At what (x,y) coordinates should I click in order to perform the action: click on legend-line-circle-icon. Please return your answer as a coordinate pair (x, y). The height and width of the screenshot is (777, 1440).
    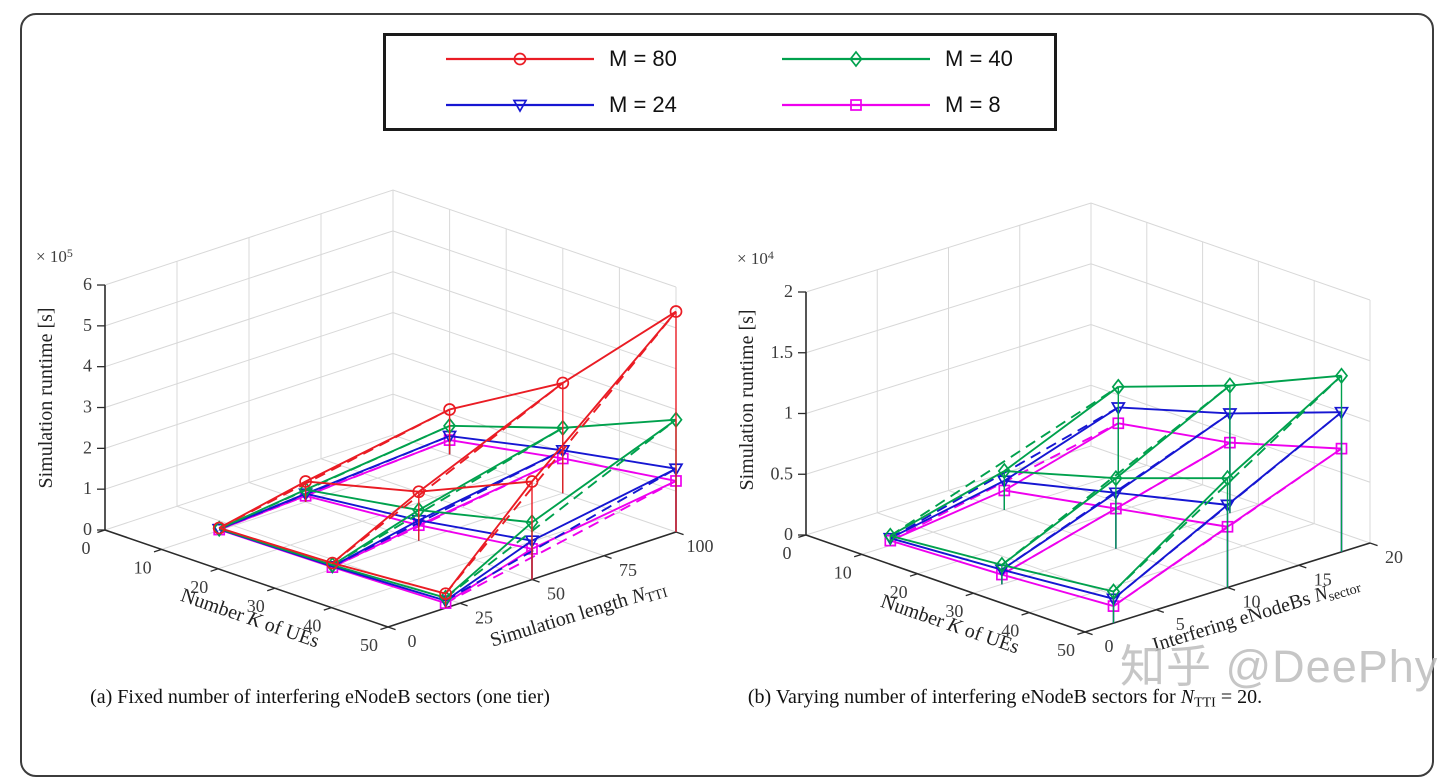
    Looking at the image, I should click on (520, 59).